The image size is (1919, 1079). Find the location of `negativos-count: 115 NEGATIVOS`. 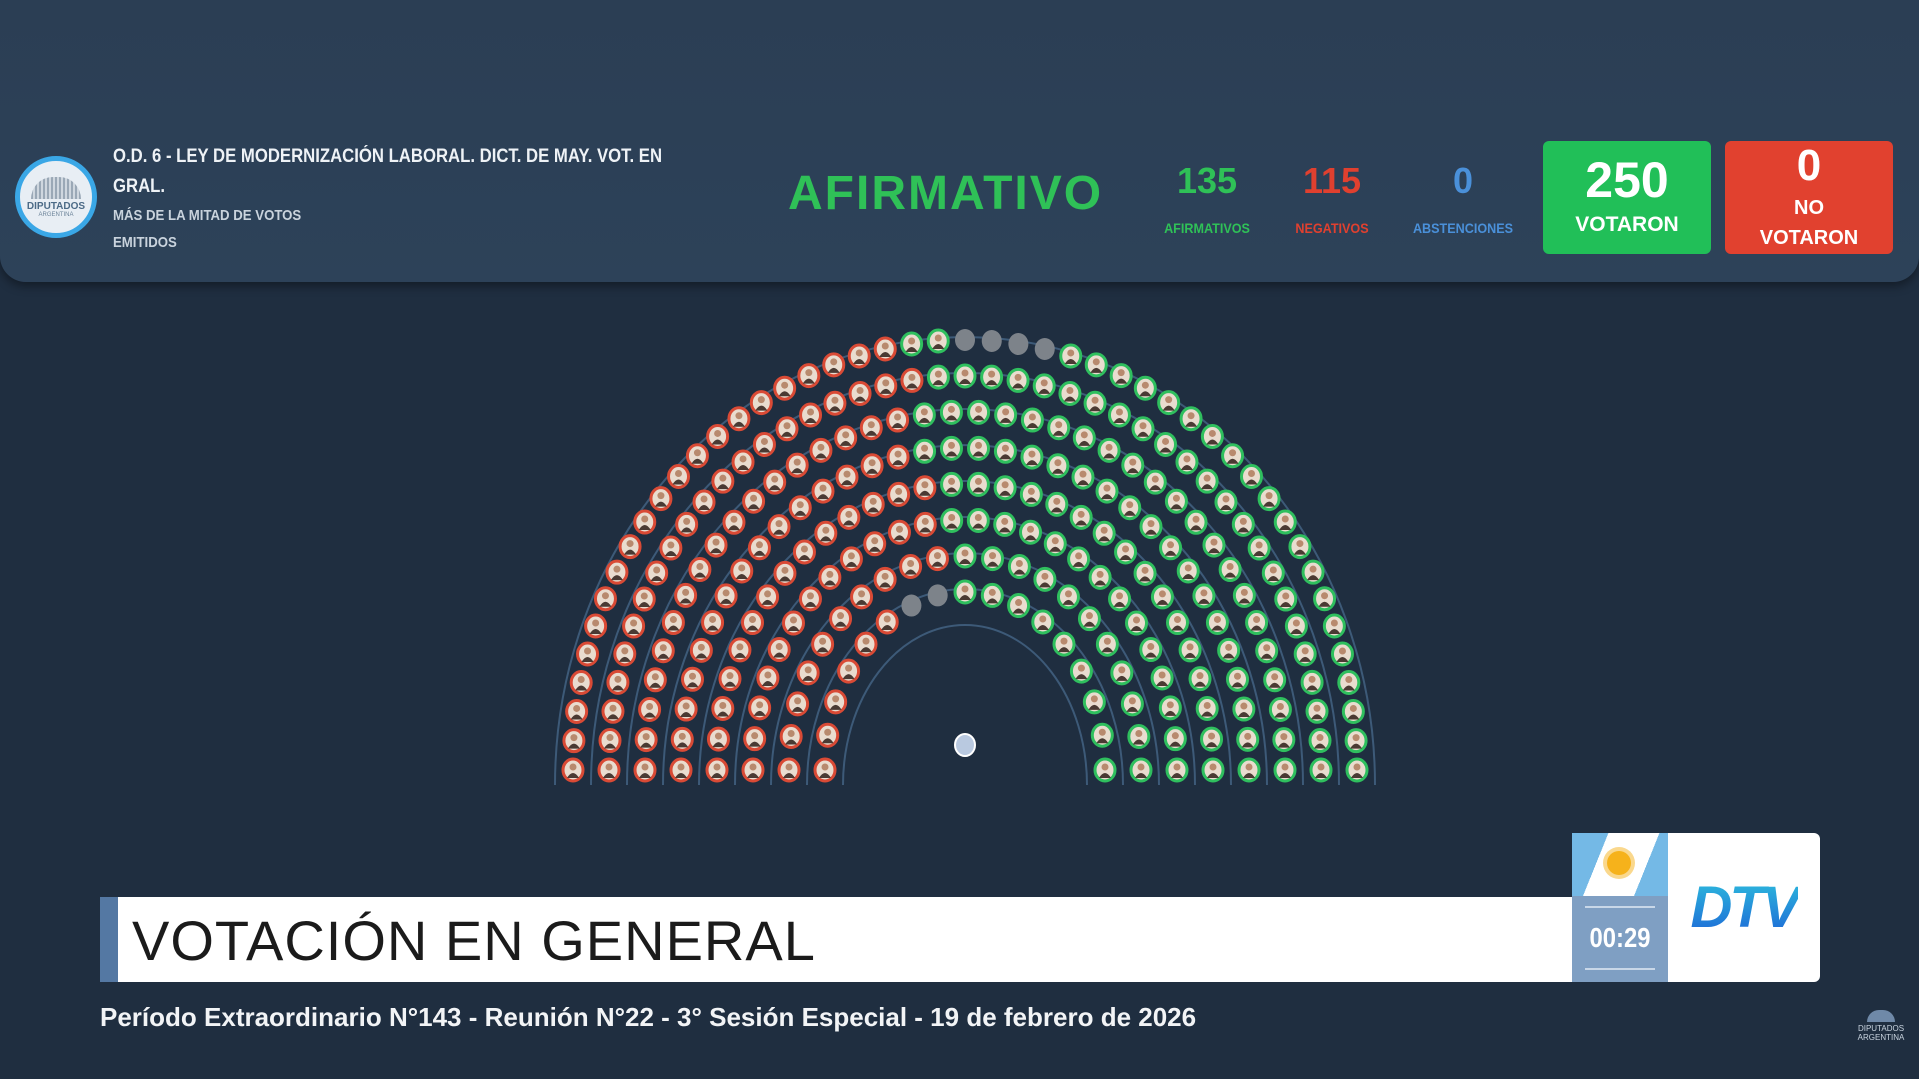

negativos-count: 115 NEGATIVOS is located at coordinates (1332, 198).